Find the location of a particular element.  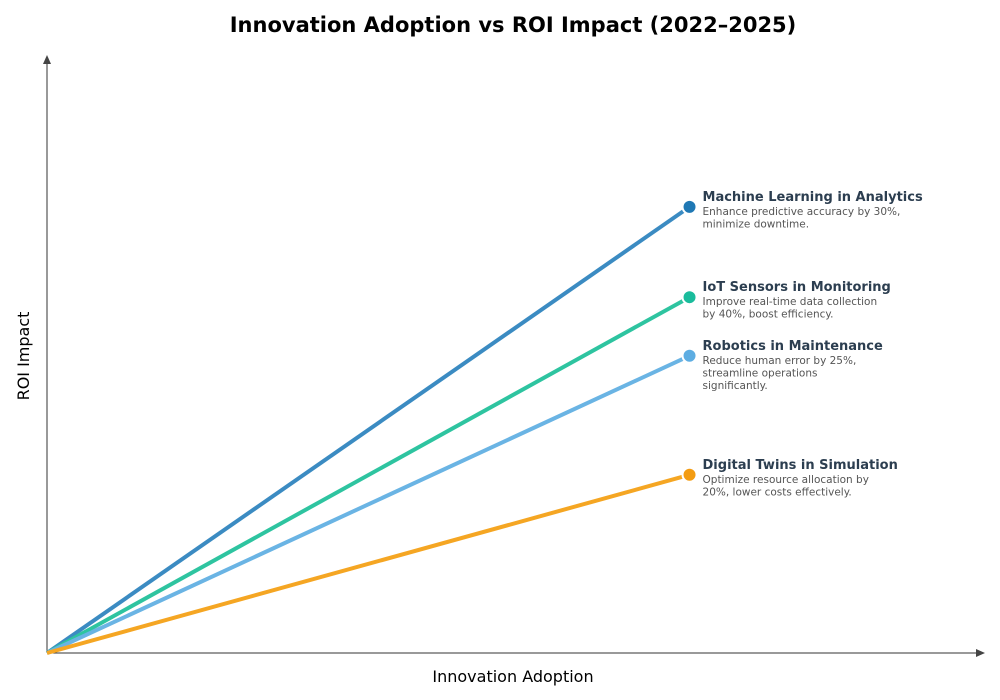

series-description: minimize downtime. is located at coordinates (756, 224).